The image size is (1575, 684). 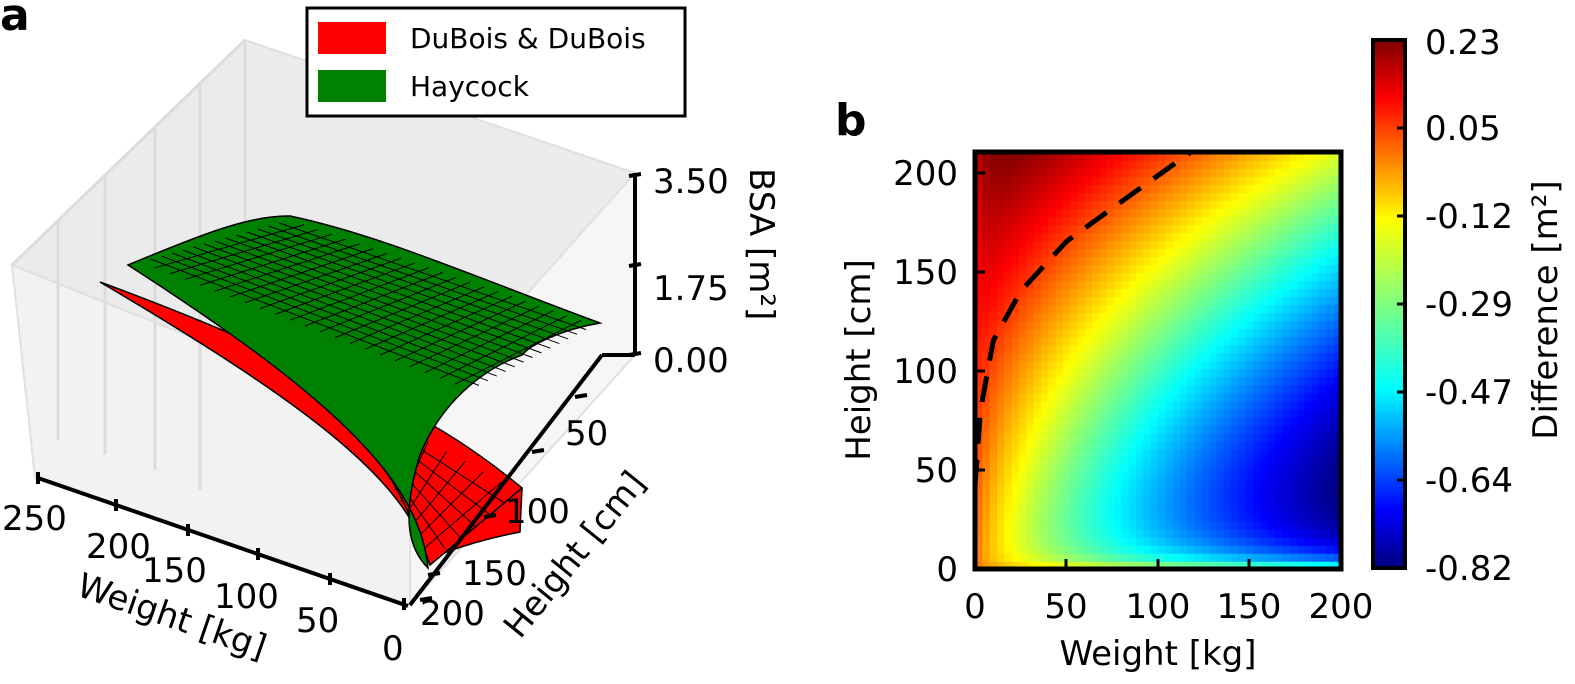 I want to click on height-tick-2: 150, so click(x=494, y=574).